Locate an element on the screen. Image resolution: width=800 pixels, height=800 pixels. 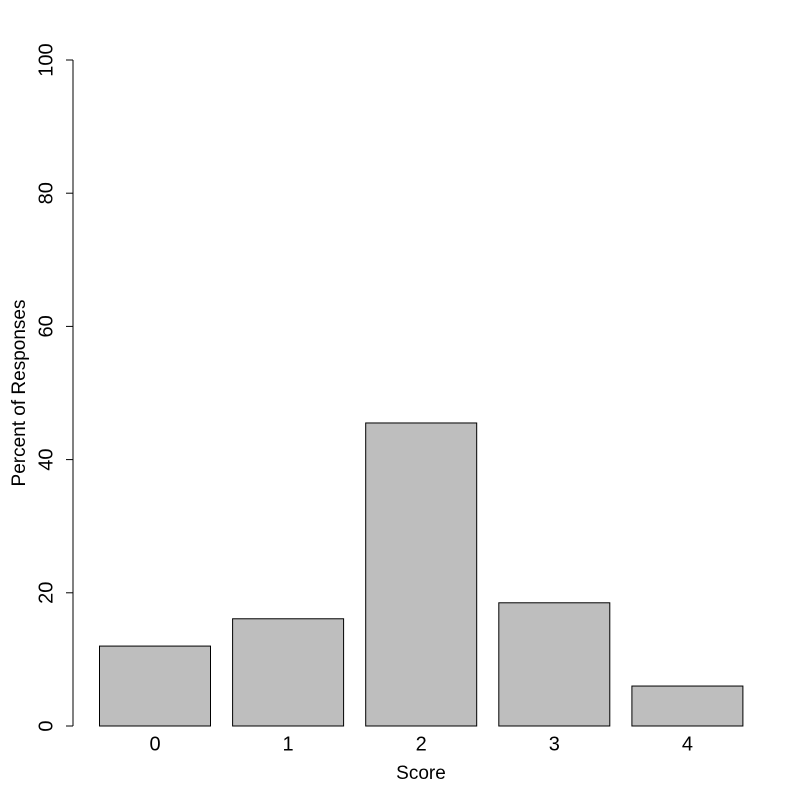
y-tick-label: 40 is located at coordinates (46, 459).